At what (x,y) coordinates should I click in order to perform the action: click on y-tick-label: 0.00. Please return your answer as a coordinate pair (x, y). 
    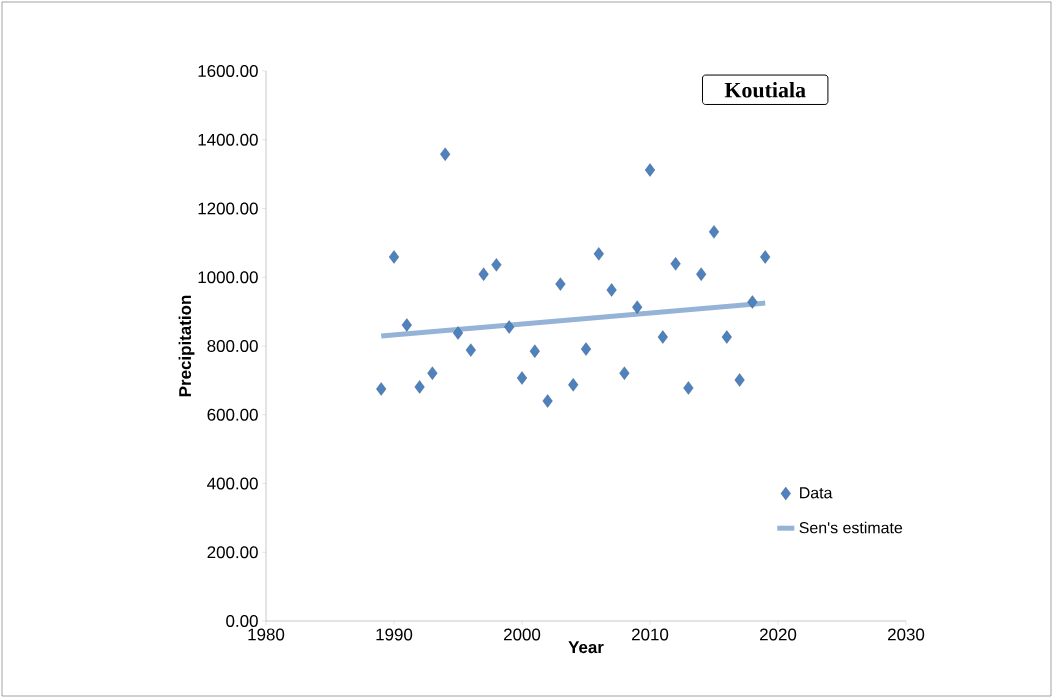
    Looking at the image, I should click on (242, 621).